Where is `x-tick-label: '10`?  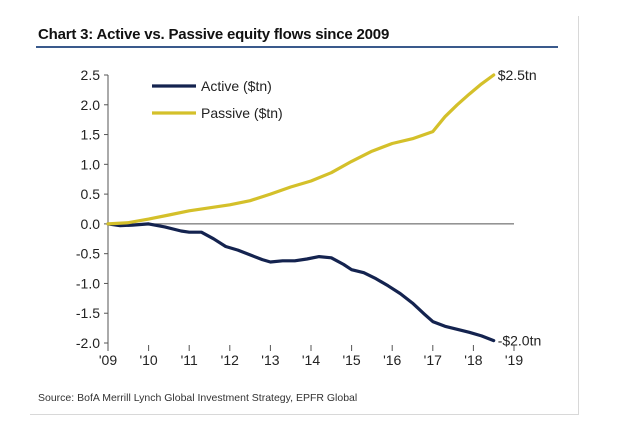
x-tick-label: '10 is located at coordinates (148, 360).